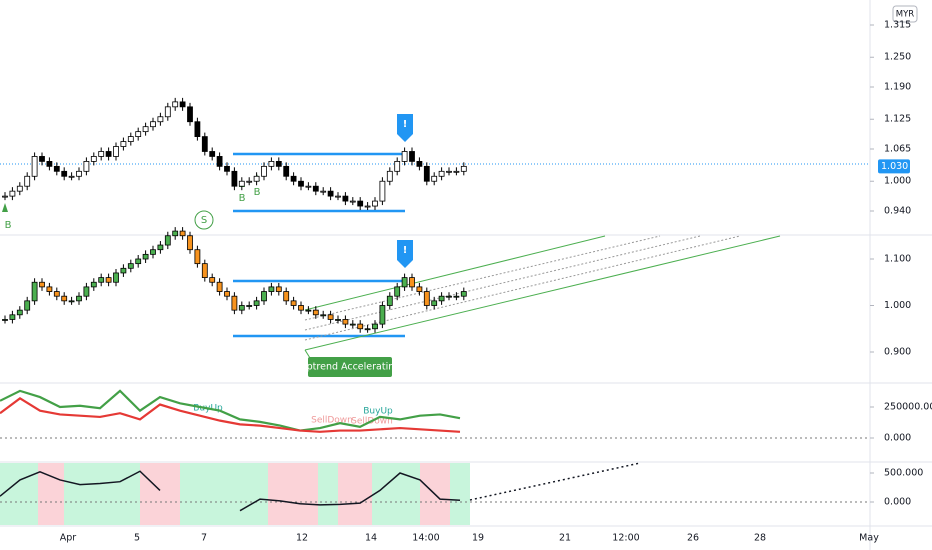 This screenshot has width=932, height=550. I want to click on y-tick-label: 1.125, so click(897, 119).